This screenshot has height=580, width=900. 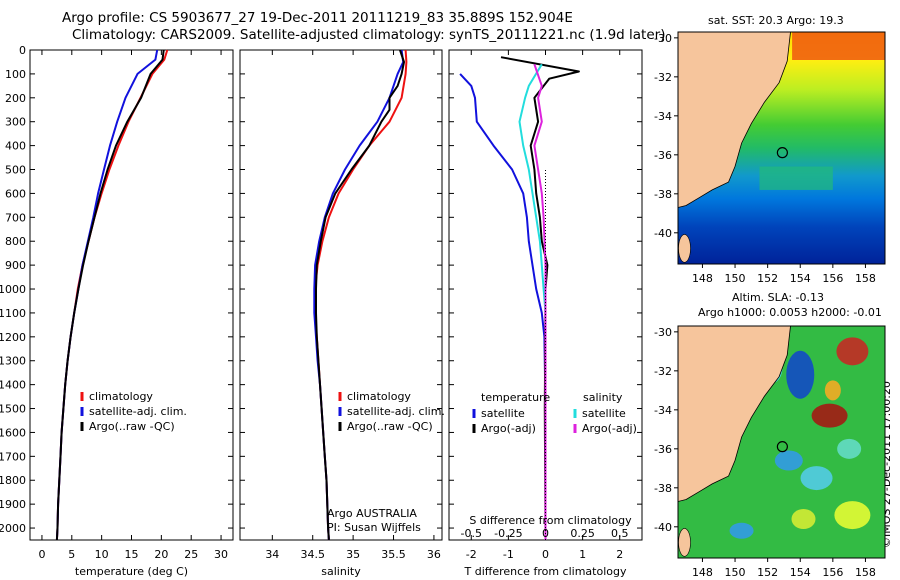 What do you see at coordinates (735, 278) in the screenshot?
I see `sst-xtick-label: 150` at bounding box center [735, 278].